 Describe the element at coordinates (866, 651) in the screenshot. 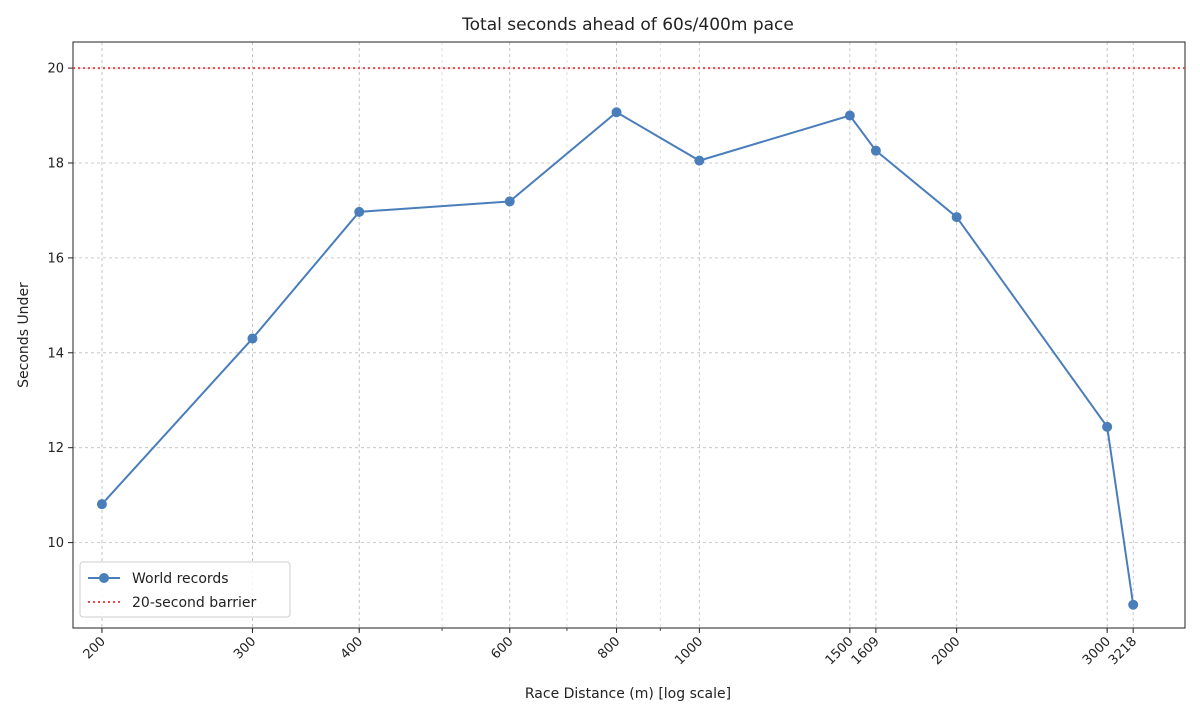

I see `x-tick-label: 1609` at that location.